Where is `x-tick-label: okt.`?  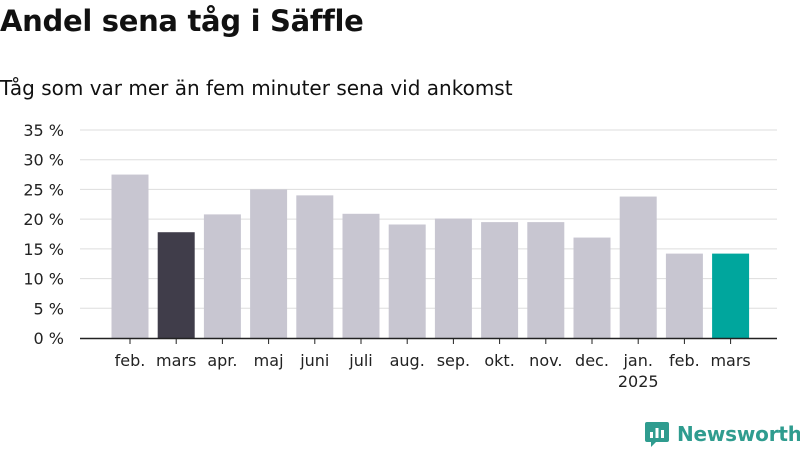 x-tick-label: okt. is located at coordinates (499, 360).